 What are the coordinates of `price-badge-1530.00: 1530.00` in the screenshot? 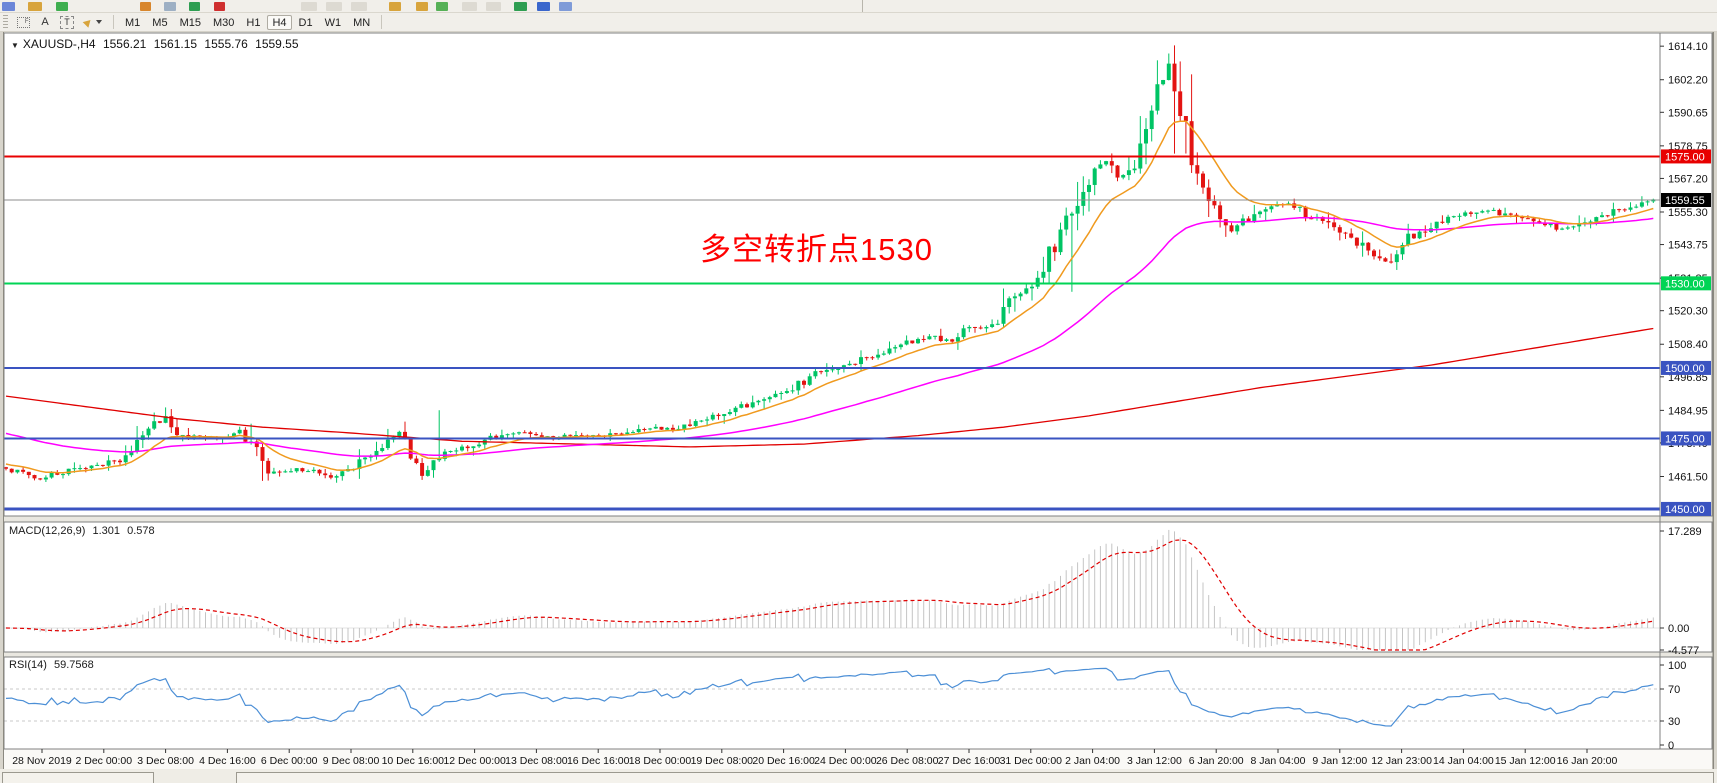 It's located at (1686, 283).